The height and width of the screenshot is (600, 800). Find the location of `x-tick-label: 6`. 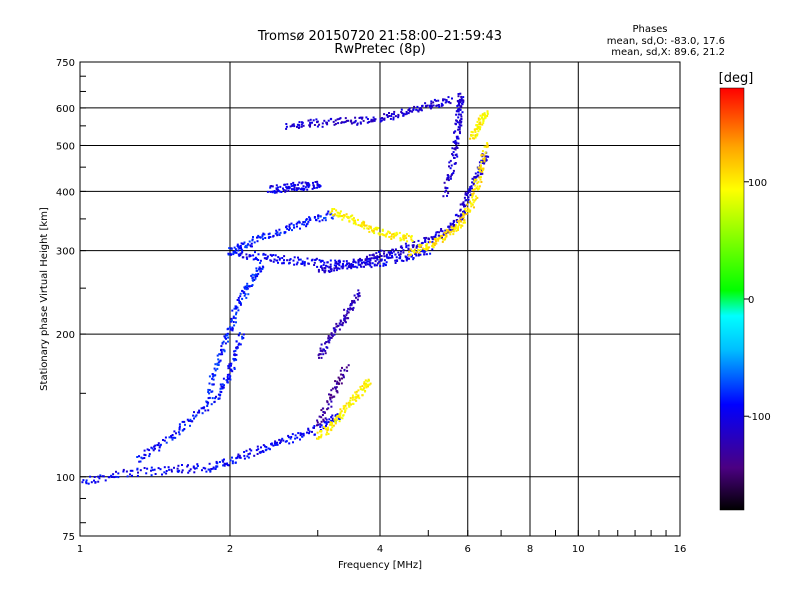

x-tick-label: 6 is located at coordinates (468, 549).